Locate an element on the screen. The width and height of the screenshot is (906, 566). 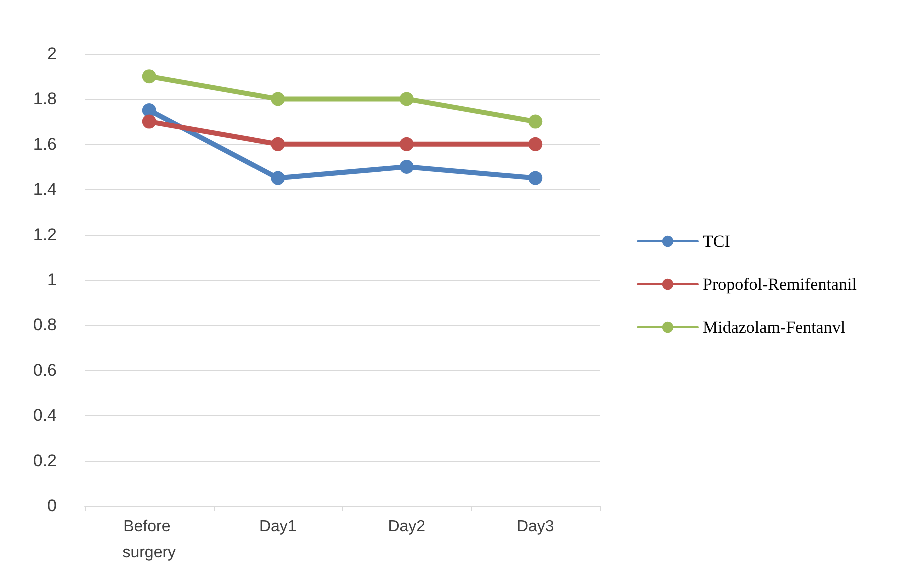
legend-label: Propofol-Remifentanil is located at coordinates (780, 284).